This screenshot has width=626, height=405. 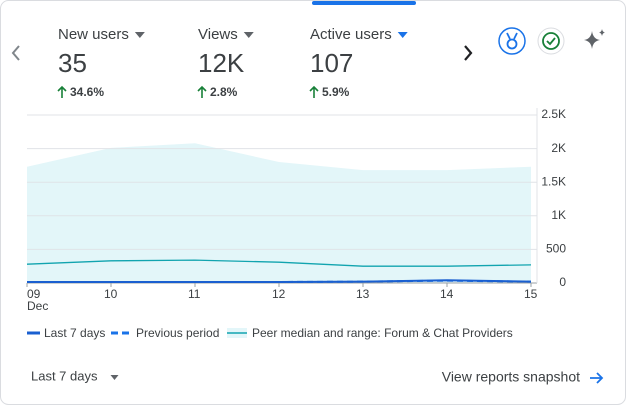 What do you see at coordinates (512, 41) in the screenshot?
I see `medal-icon` at bounding box center [512, 41].